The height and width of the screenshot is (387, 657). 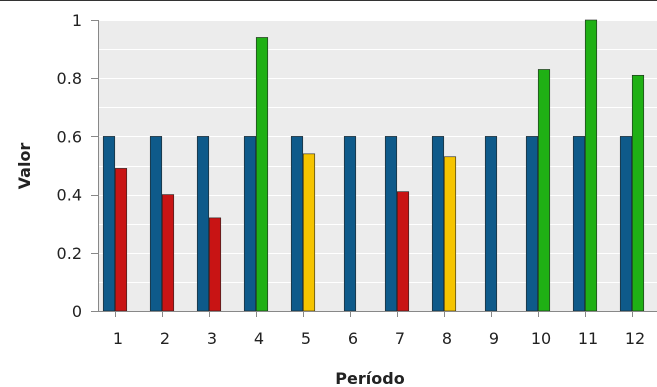 I want to click on bar-6-baseline, so click(x=350, y=224).